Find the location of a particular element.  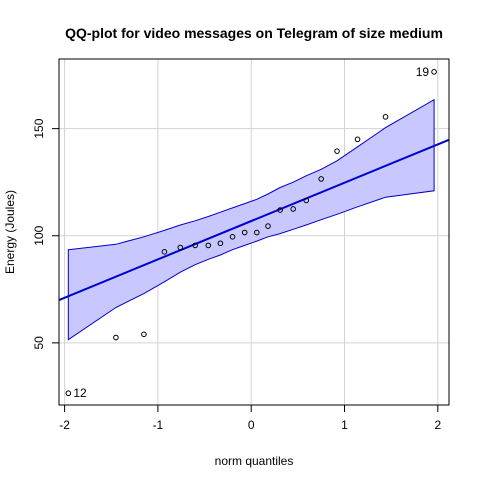

x-tick-label: 1 is located at coordinates (344, 425).